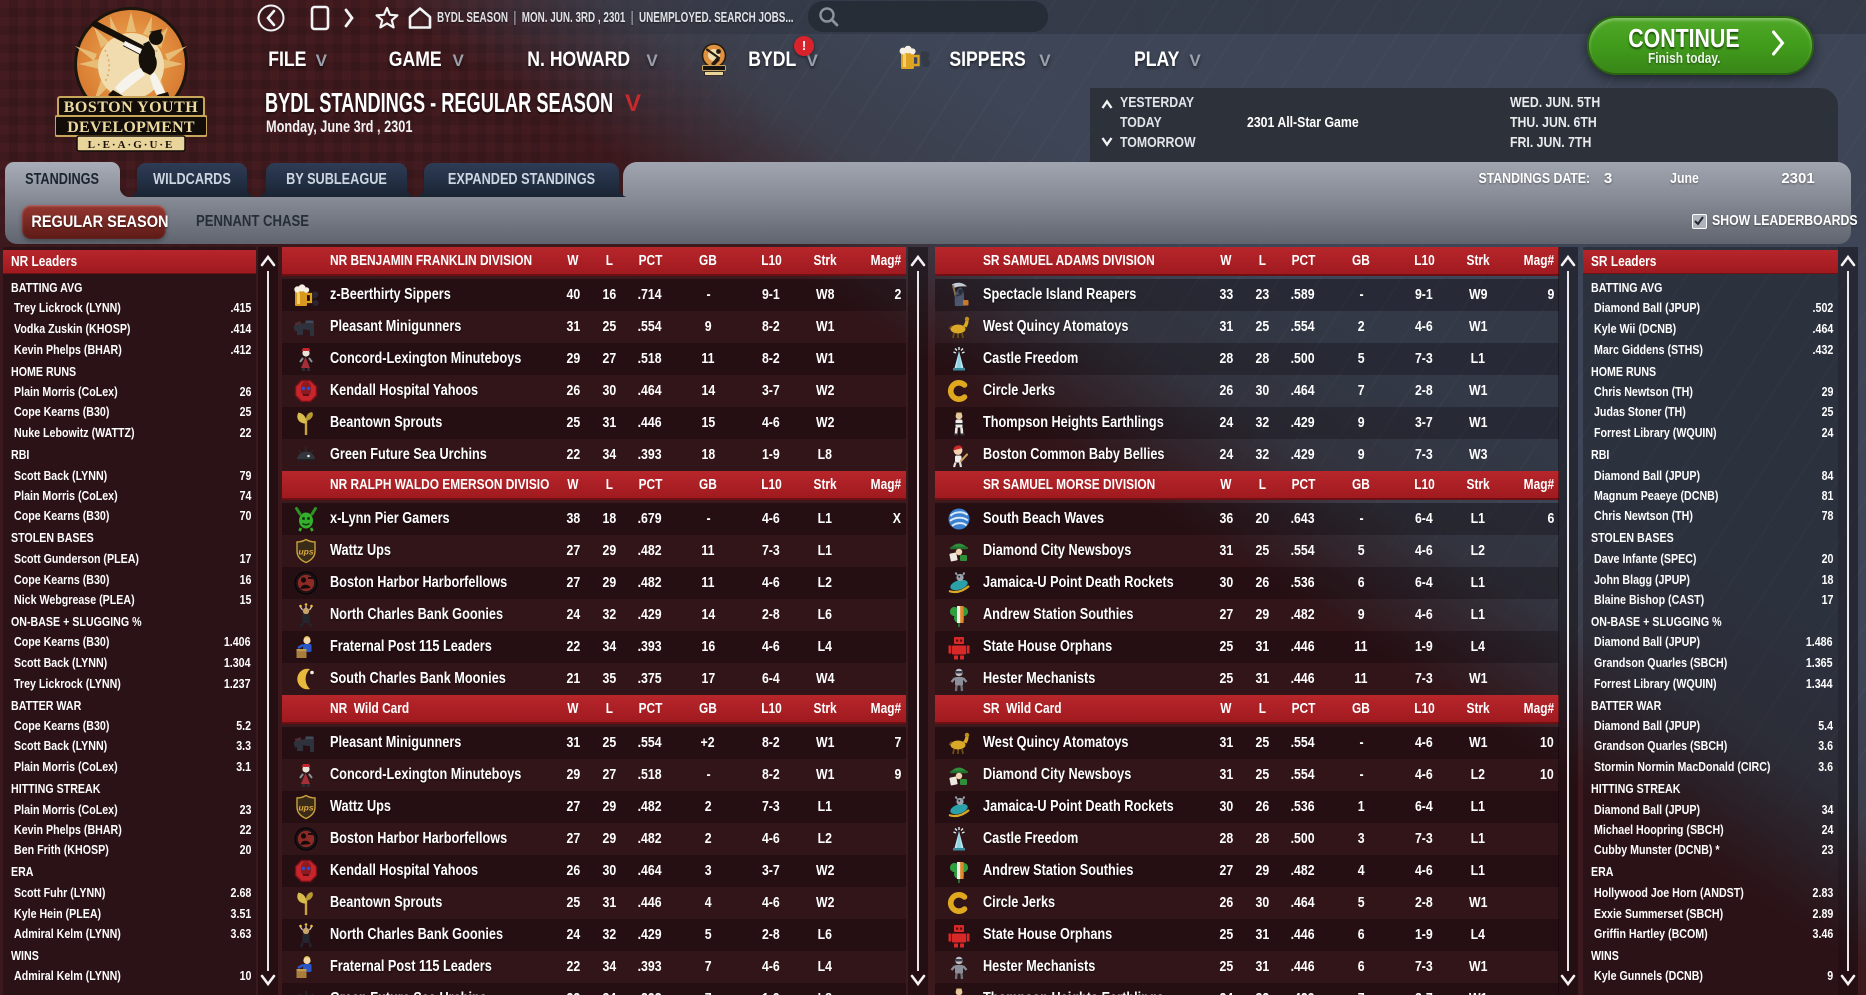 The width and height of the screenshot is (1866, 995). I want to click on svg-text: L·E·A·G·U·E, so click(131, 145).